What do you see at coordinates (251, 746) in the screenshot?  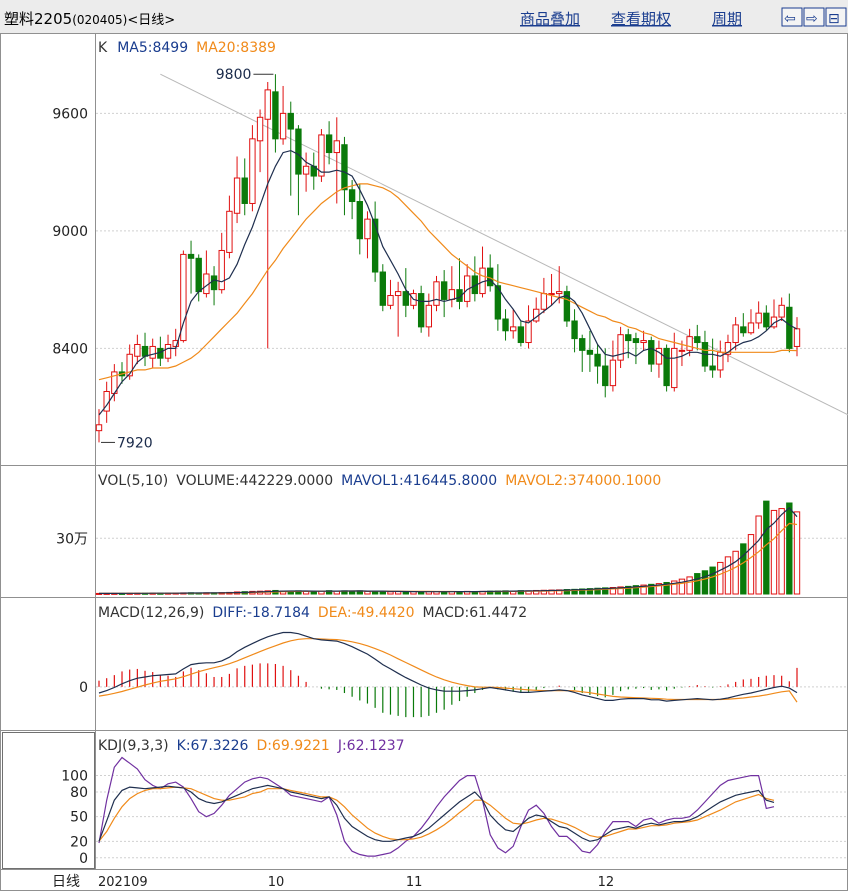 I see `kdj-legend: KDJ(9,3,3) K:67.3226 D:69.9221 J:62.1237` at bounding box center [251, 746].